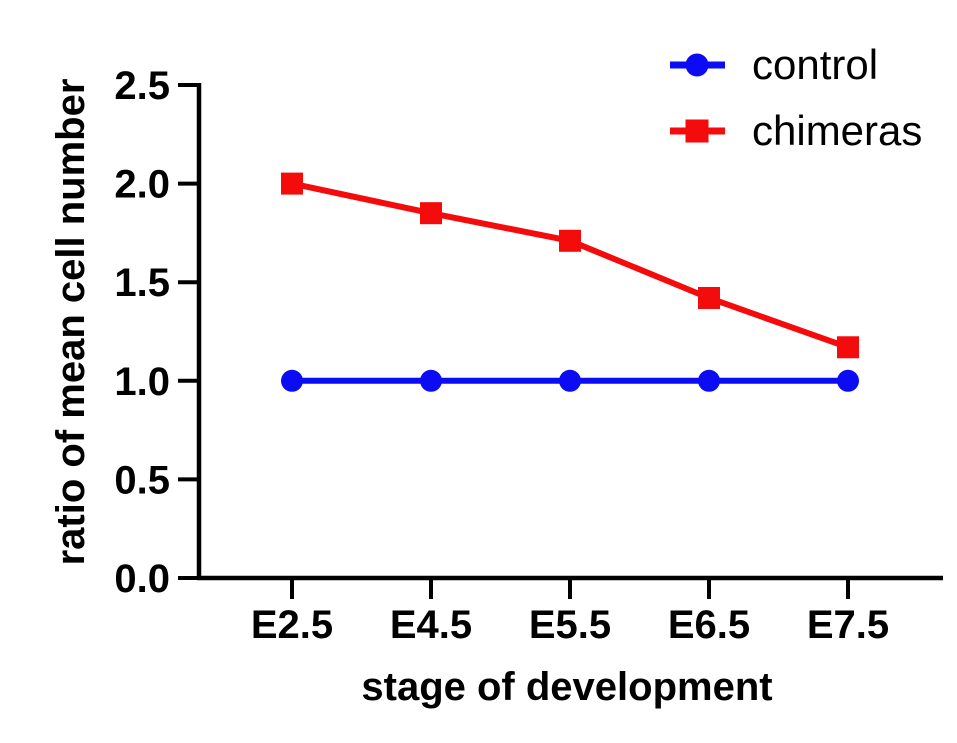  What do you see at coordinates (697, 65) in the screenshot?
I see `legend-circle-marker-icon` at bounding box center [697, 65].